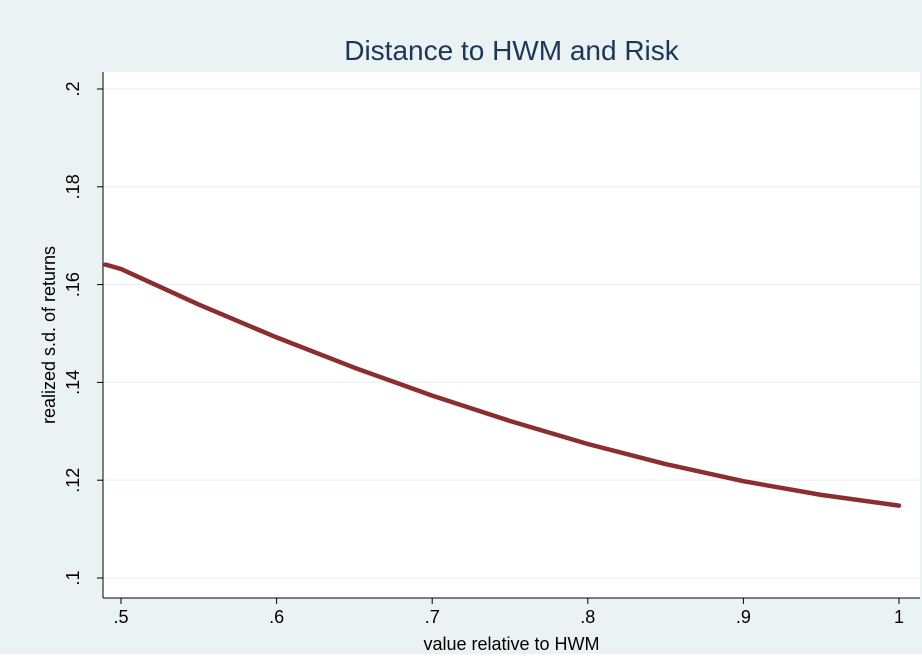  Describe the element at coordinates (73, 284) in the screenshot. I see `y-tick-label: .16` at that location.